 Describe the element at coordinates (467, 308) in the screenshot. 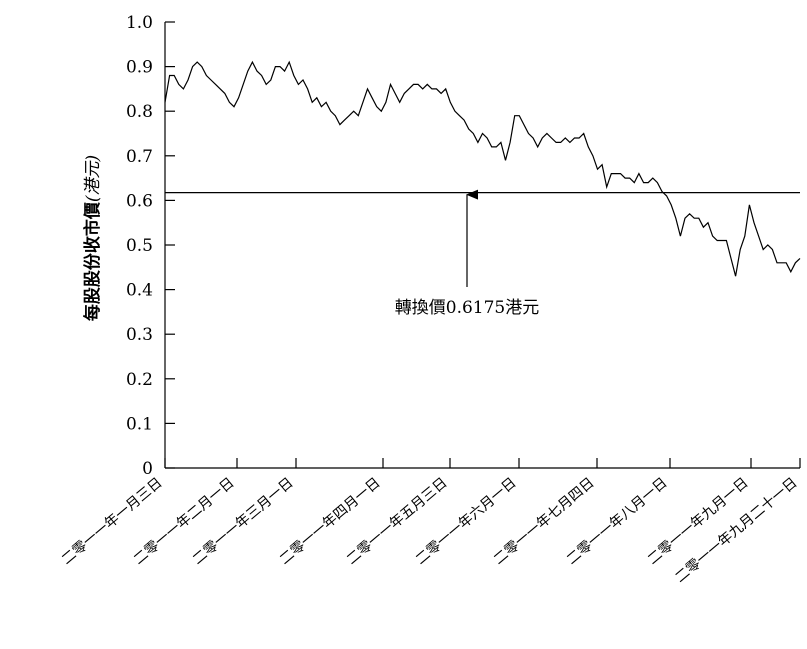

I see `conversion-price-annotation: 轉換價0.6175港元` at that location.